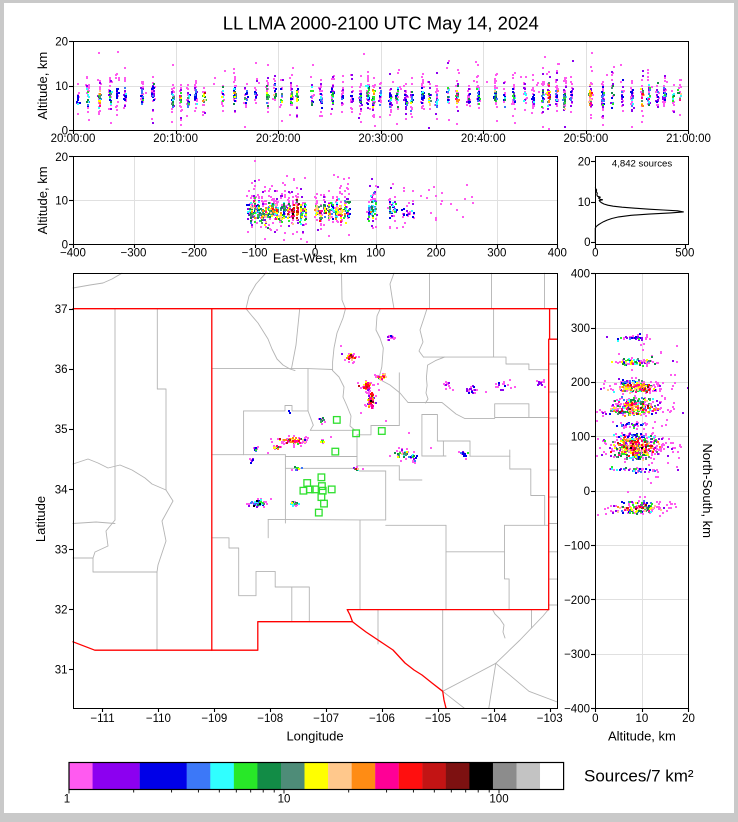 Image resolution: width=738 pixels, height=822 pixels. What do you see at coordinates (438, 719) in the screenshot?
I see `svg-text: −105` at bounding box center [438, 719].